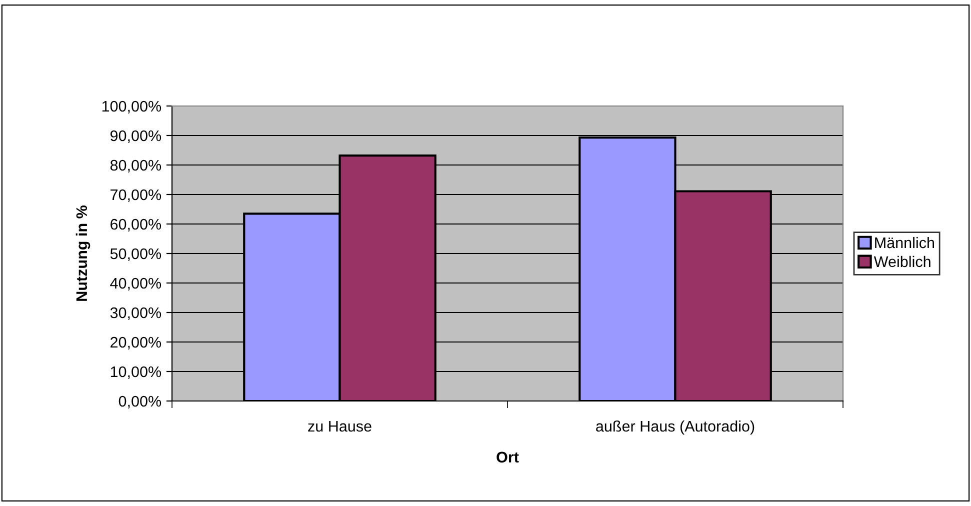 The width and height of the screenshot is (971, 506). Describe the element at coordinates (136, 254) in the screenshot. I see `y-tick-label: 50,00%` at that location.